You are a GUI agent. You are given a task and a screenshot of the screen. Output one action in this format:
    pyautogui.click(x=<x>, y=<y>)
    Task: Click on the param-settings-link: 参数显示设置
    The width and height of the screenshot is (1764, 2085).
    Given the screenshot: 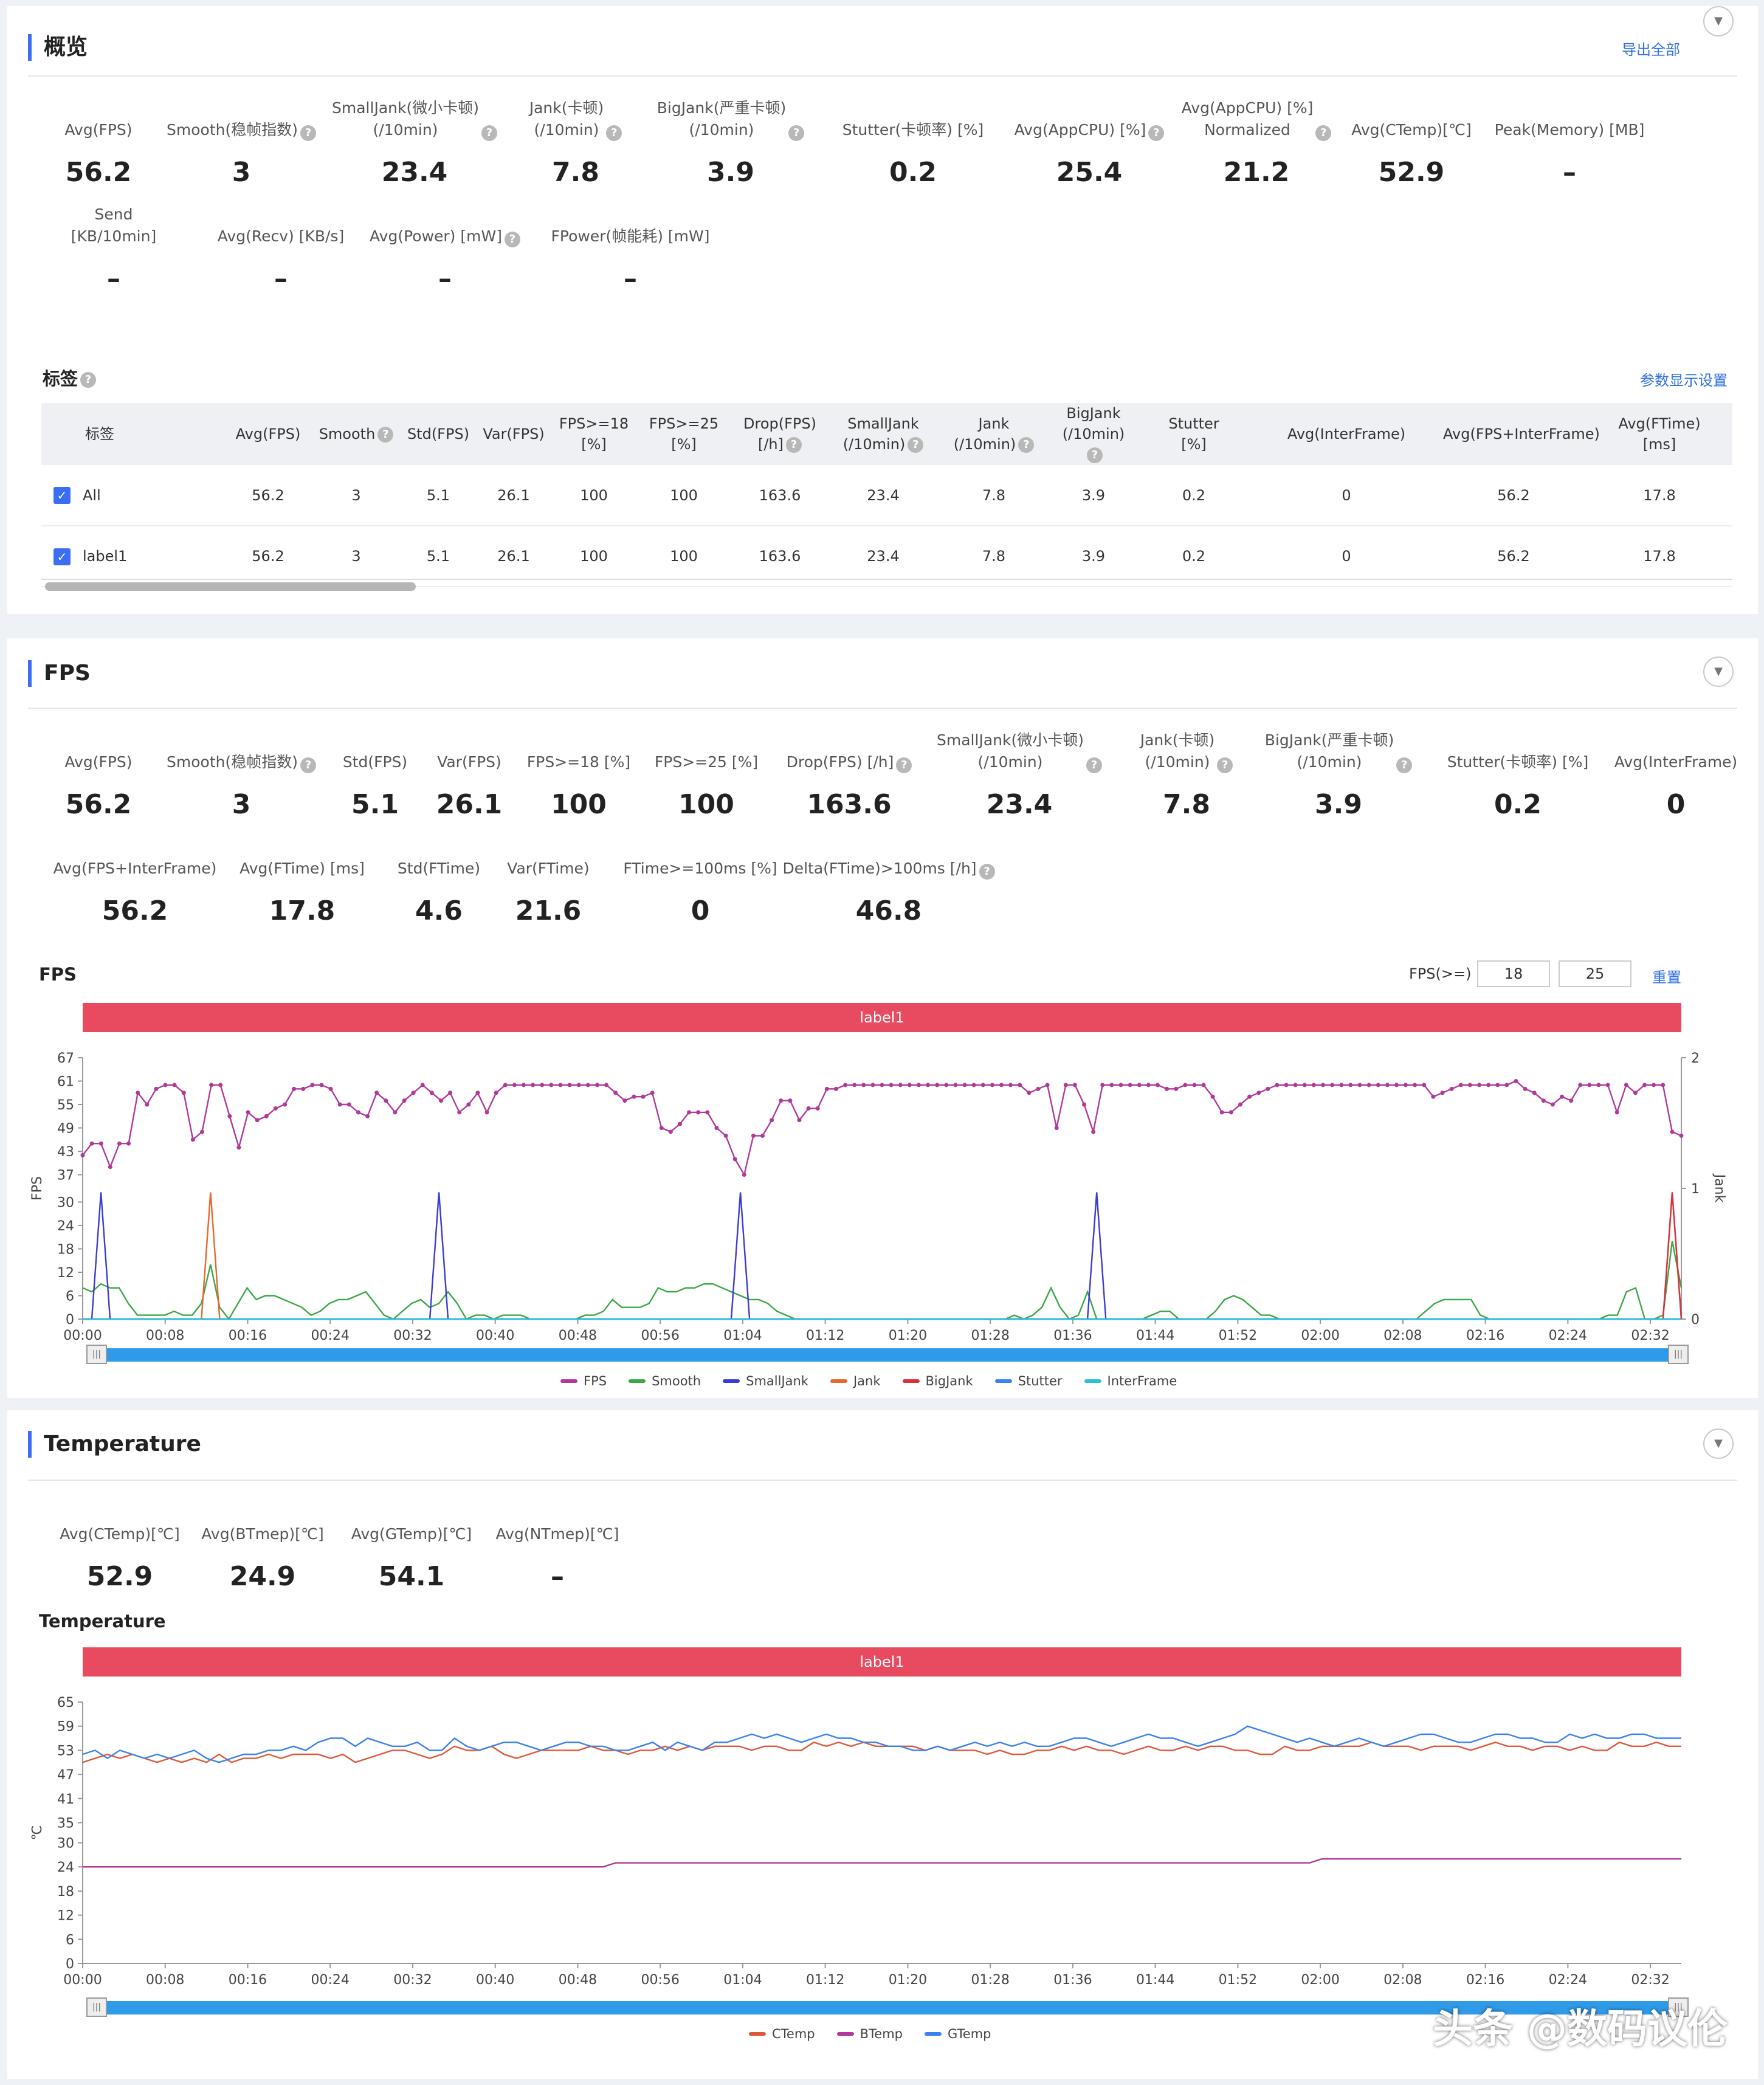 What is the action you would take?
    pyautogui.click(x=1684, y=380)
    